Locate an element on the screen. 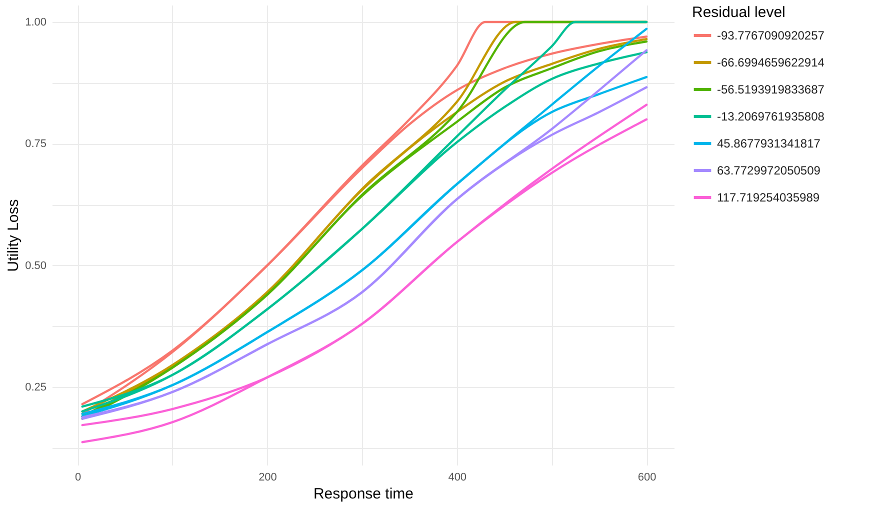 The width and height of the screenshot is (889, 520). legend-label: 63.7729972050509 is located at coordinates (769, 171).